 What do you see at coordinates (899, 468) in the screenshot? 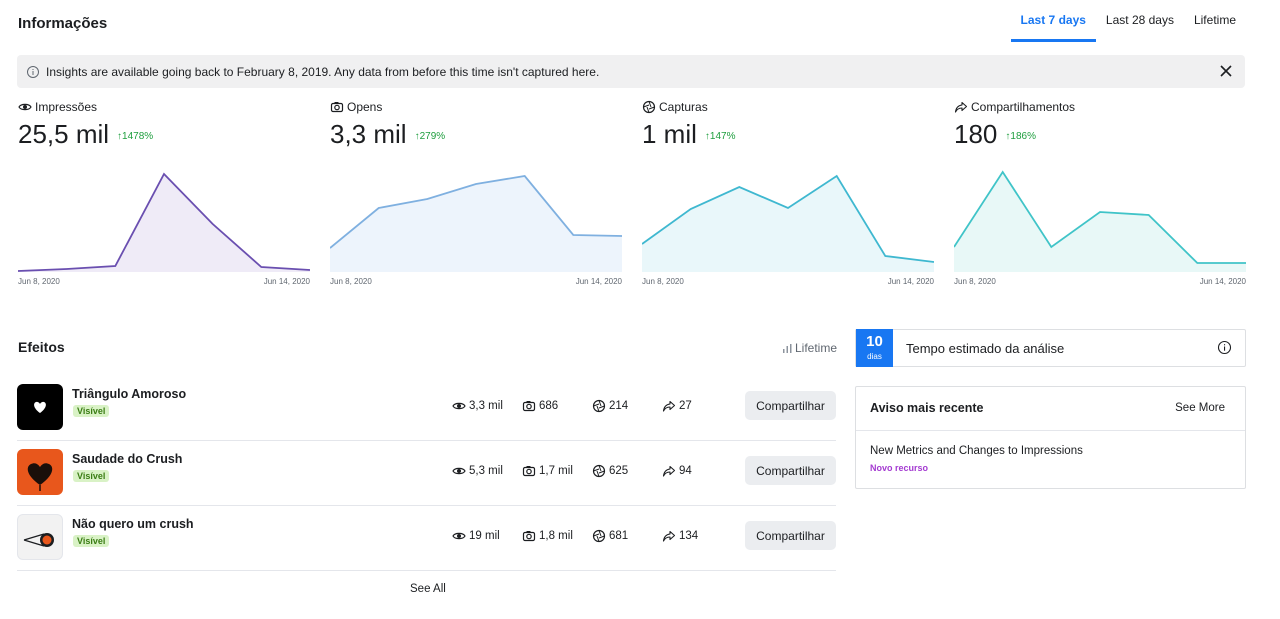
I see `new-feature-tag: Novo recurso` at bounding box center [899, 468].